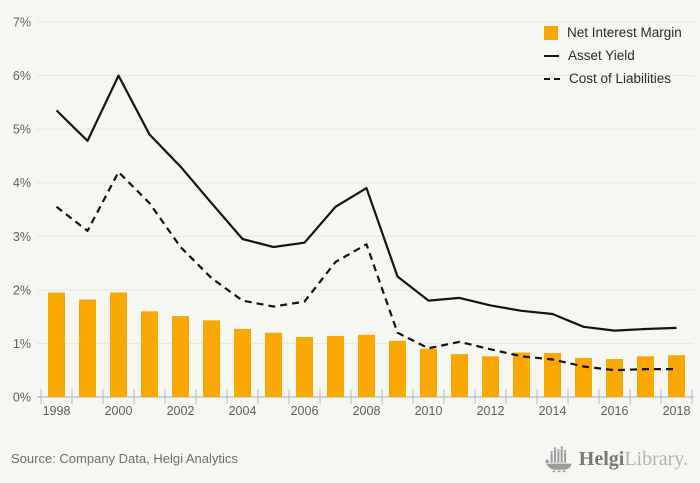  Describe the element at coordinates (335, 366) in the screenshot. I see `bar-2007` at that location.